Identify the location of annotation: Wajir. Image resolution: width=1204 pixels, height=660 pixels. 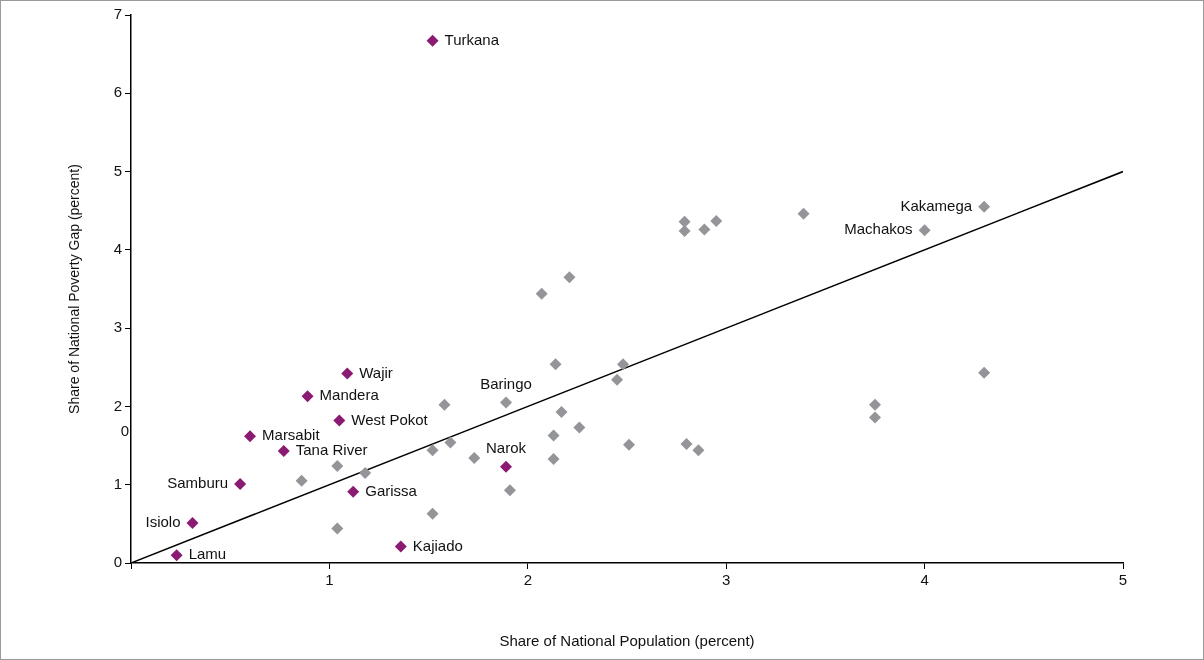
(376, 372).